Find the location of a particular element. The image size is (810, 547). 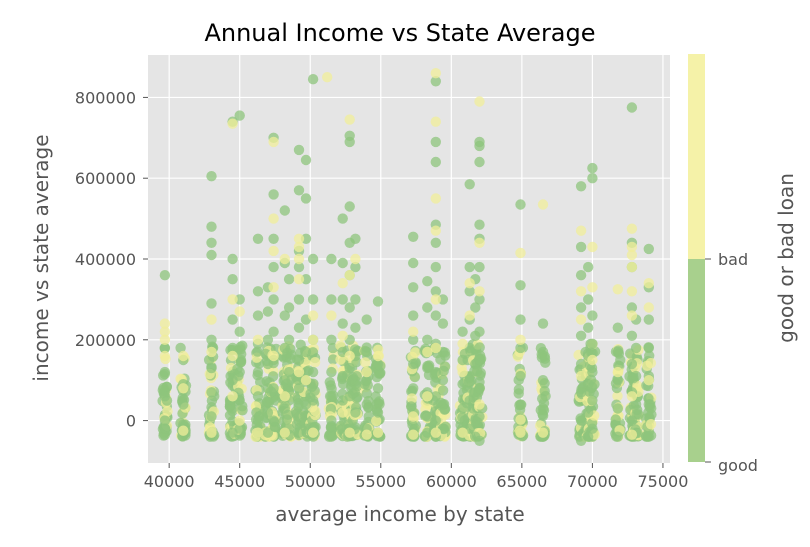

colorbar-bad-segment is located at coordinates (696, 156).